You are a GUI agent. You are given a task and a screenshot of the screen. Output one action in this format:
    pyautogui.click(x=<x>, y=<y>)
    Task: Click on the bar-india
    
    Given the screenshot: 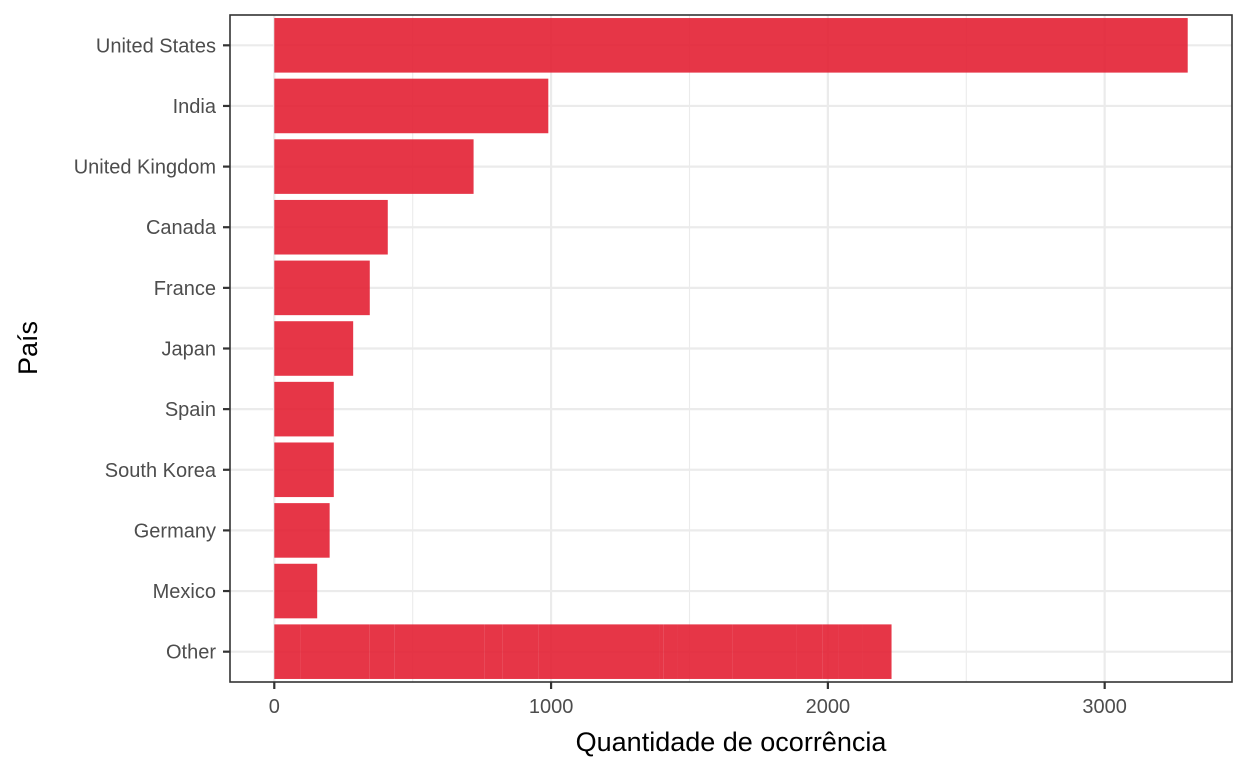 What is the action you would take?
    pyautogui.click(x=411, y=106)
    